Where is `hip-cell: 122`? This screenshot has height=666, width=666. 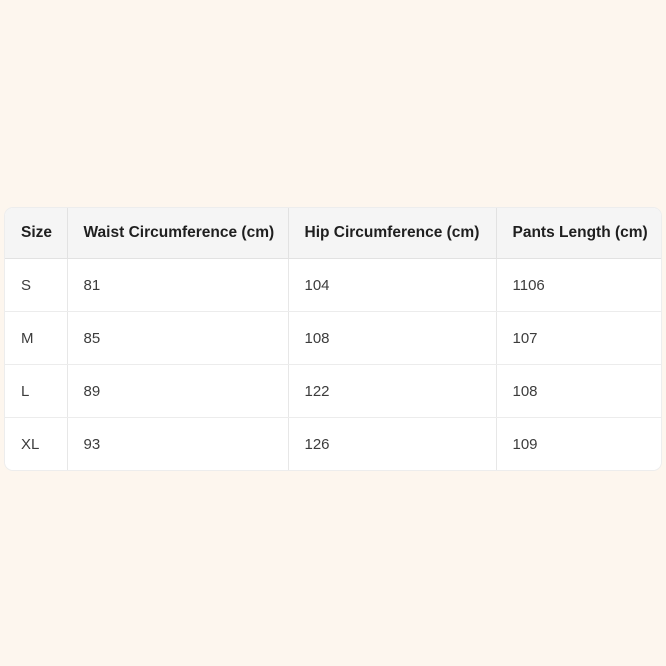
hip-cell: 122 is located at coordinates (392, 391).